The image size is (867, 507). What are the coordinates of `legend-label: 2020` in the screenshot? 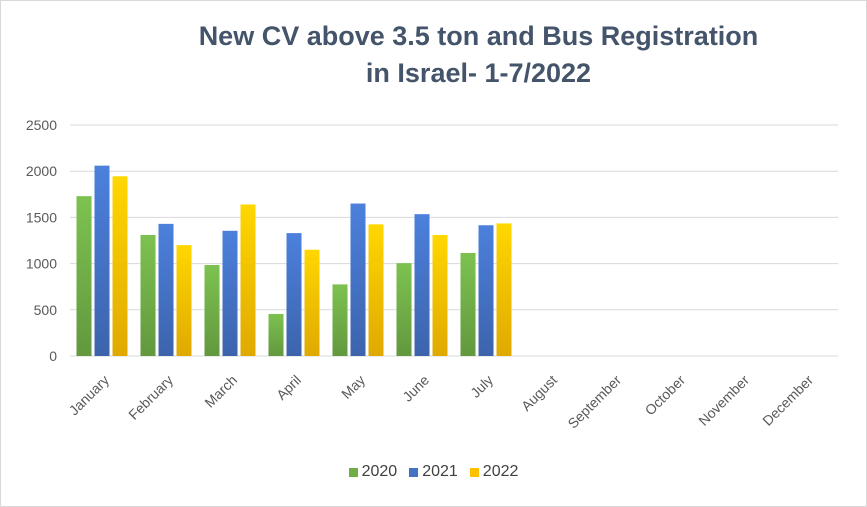 It's located at (379, 471).